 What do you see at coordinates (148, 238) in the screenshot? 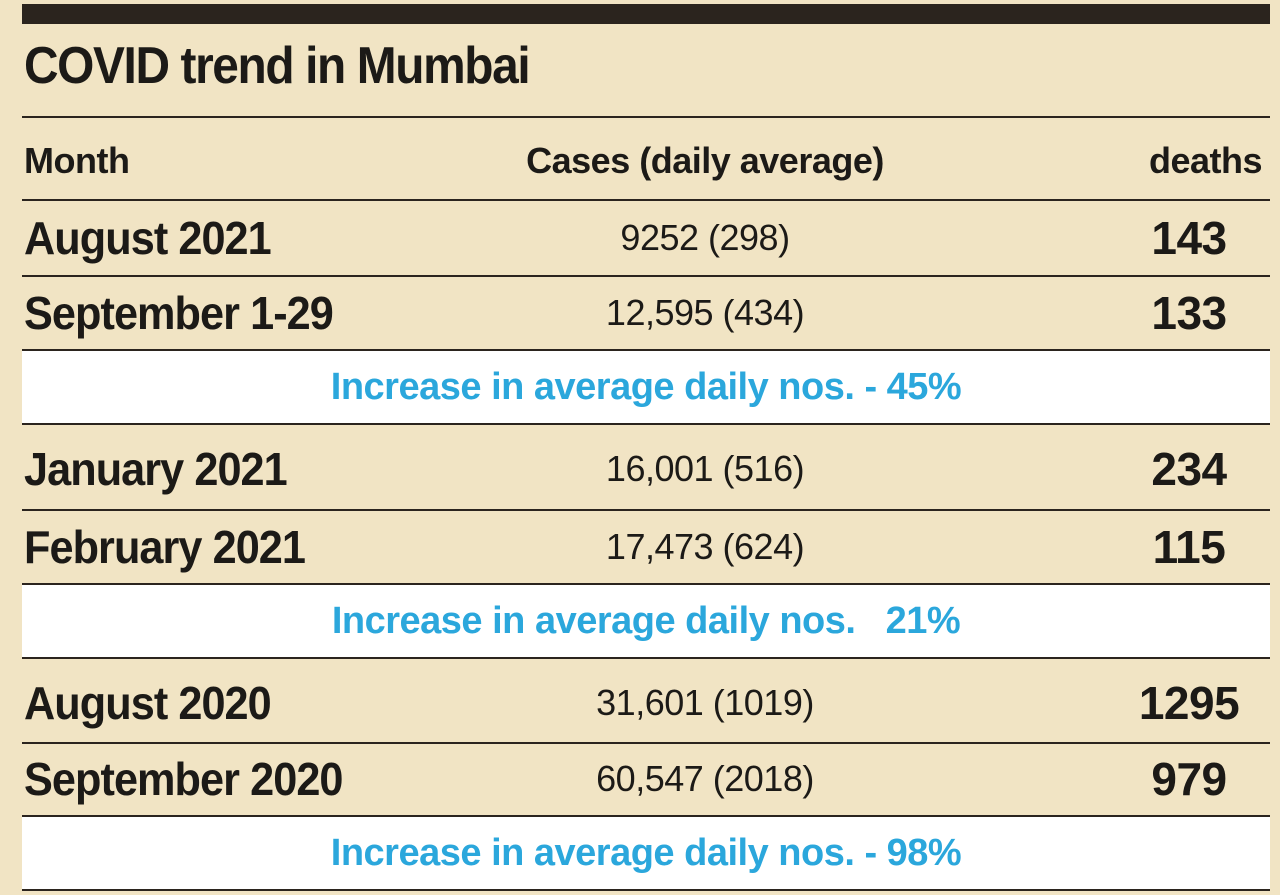
I see `row-month: August 2021` at bounding box center [148, 238].